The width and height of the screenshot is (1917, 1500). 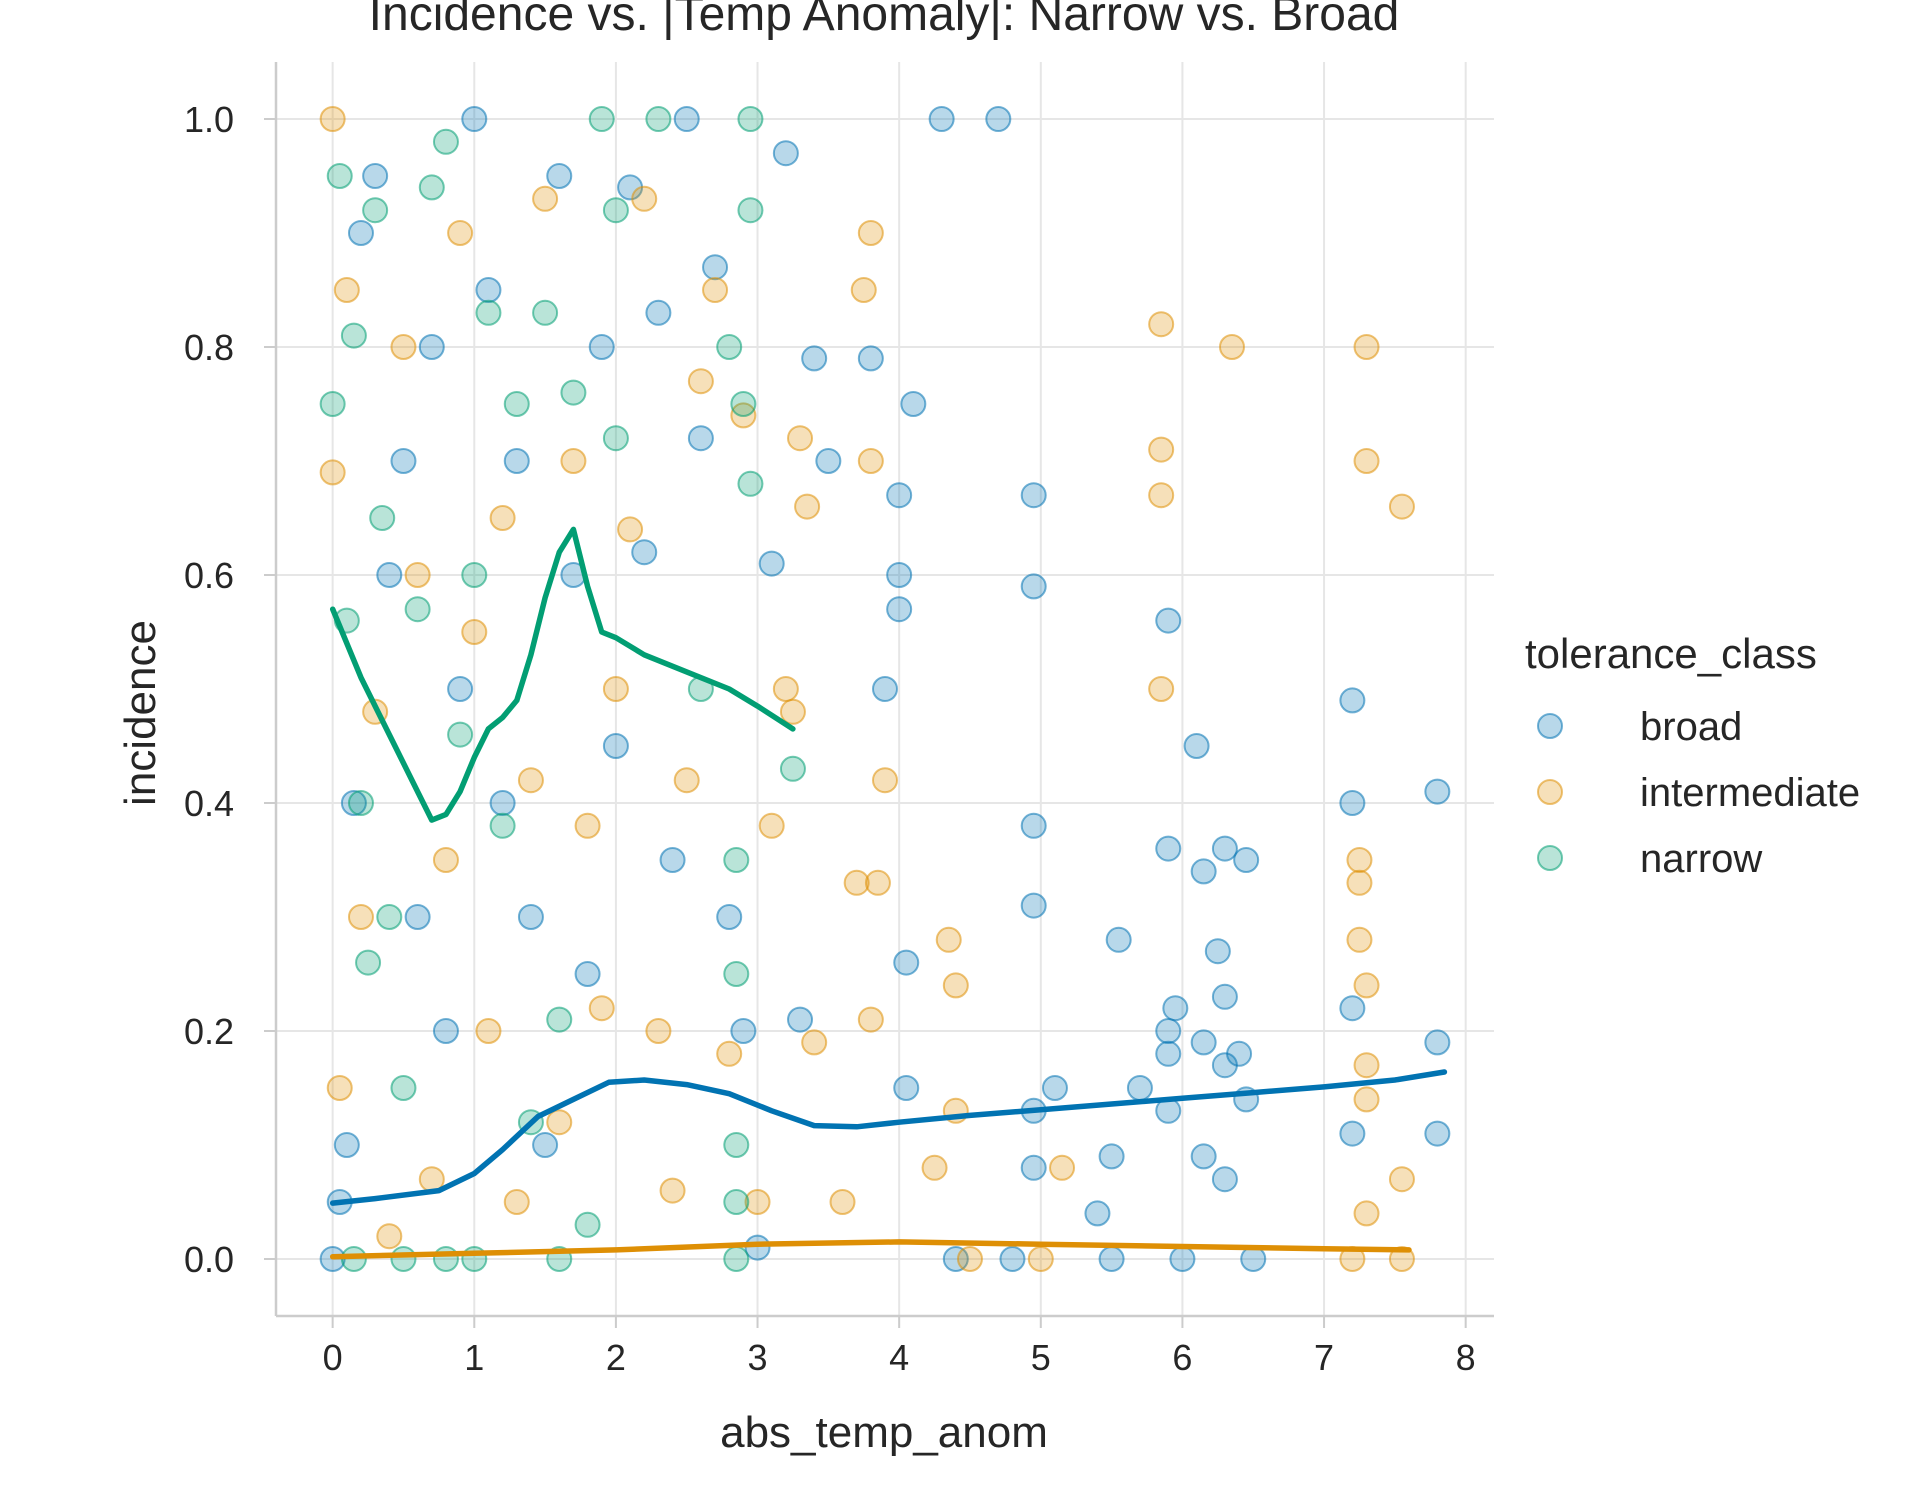 I want to click on x-tick-label: 1, so click(x=474, y=1357).